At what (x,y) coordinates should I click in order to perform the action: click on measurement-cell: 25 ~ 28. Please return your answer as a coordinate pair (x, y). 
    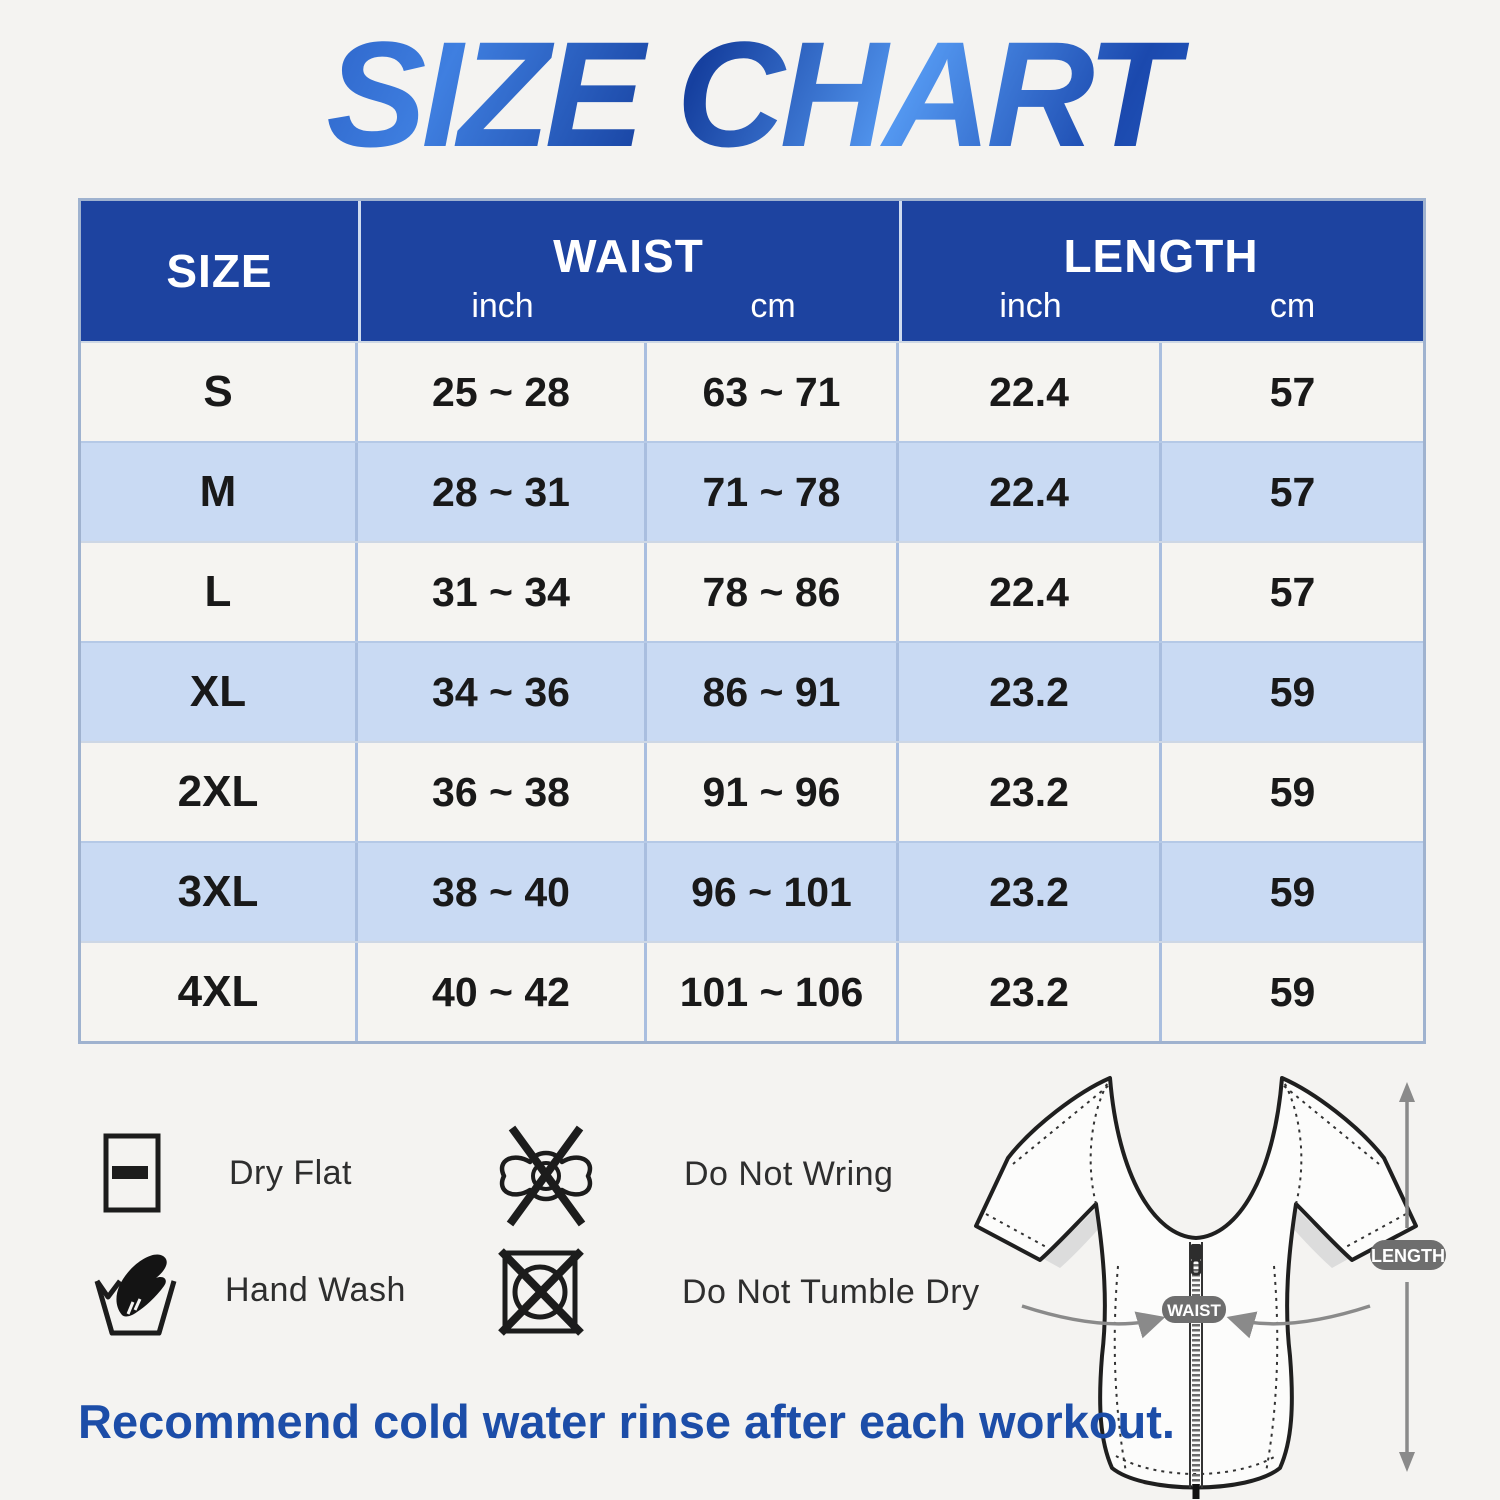
    Looking at the image, I should click on (502, 392).